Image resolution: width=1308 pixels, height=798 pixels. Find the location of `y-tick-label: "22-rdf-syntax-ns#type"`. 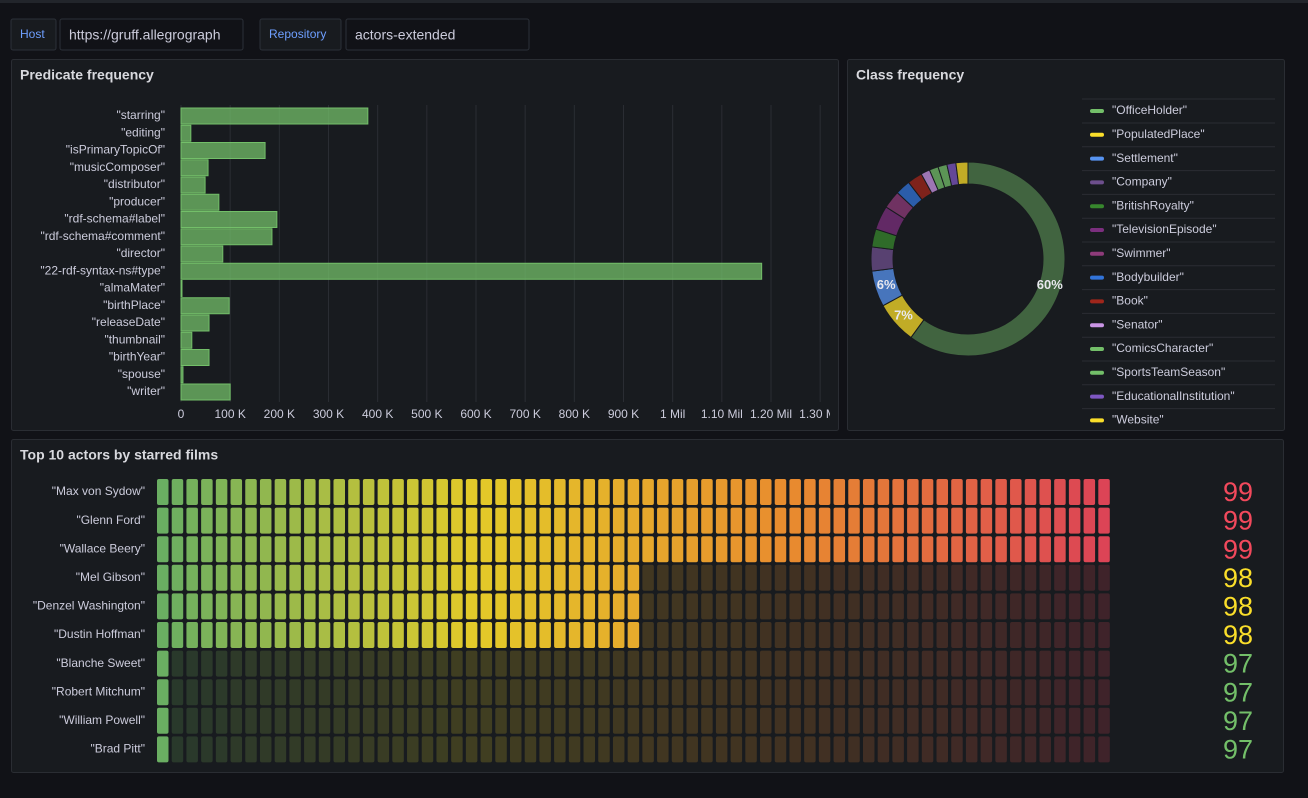

y-tick-label: "22-rdf-syntax-ns#type" is located at coordinates (102, 270).